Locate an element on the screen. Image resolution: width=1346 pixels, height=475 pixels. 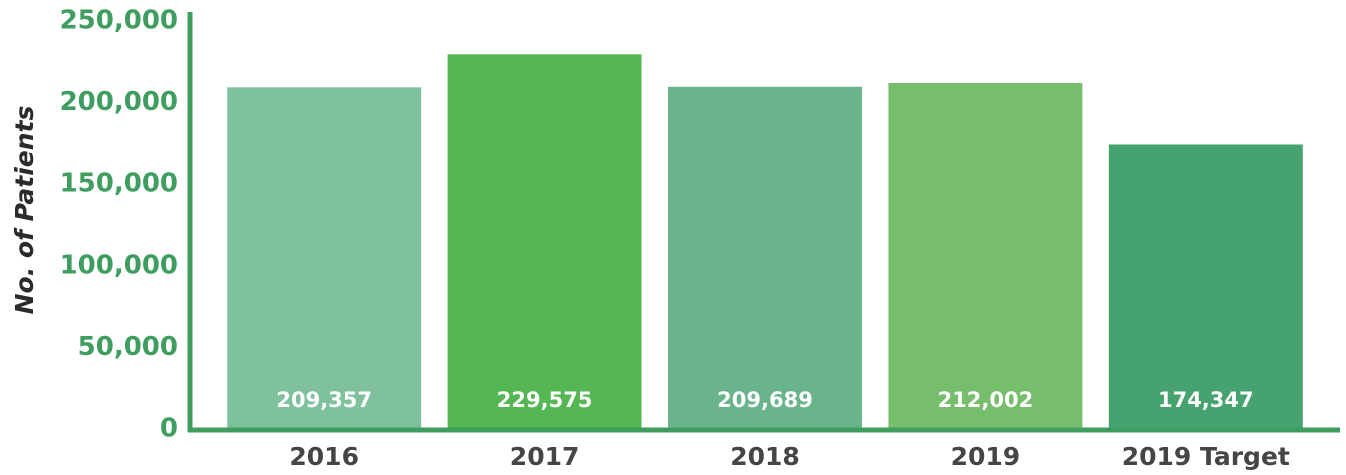
y-tick-label: 50,000 is located at coordinates (128, 347).